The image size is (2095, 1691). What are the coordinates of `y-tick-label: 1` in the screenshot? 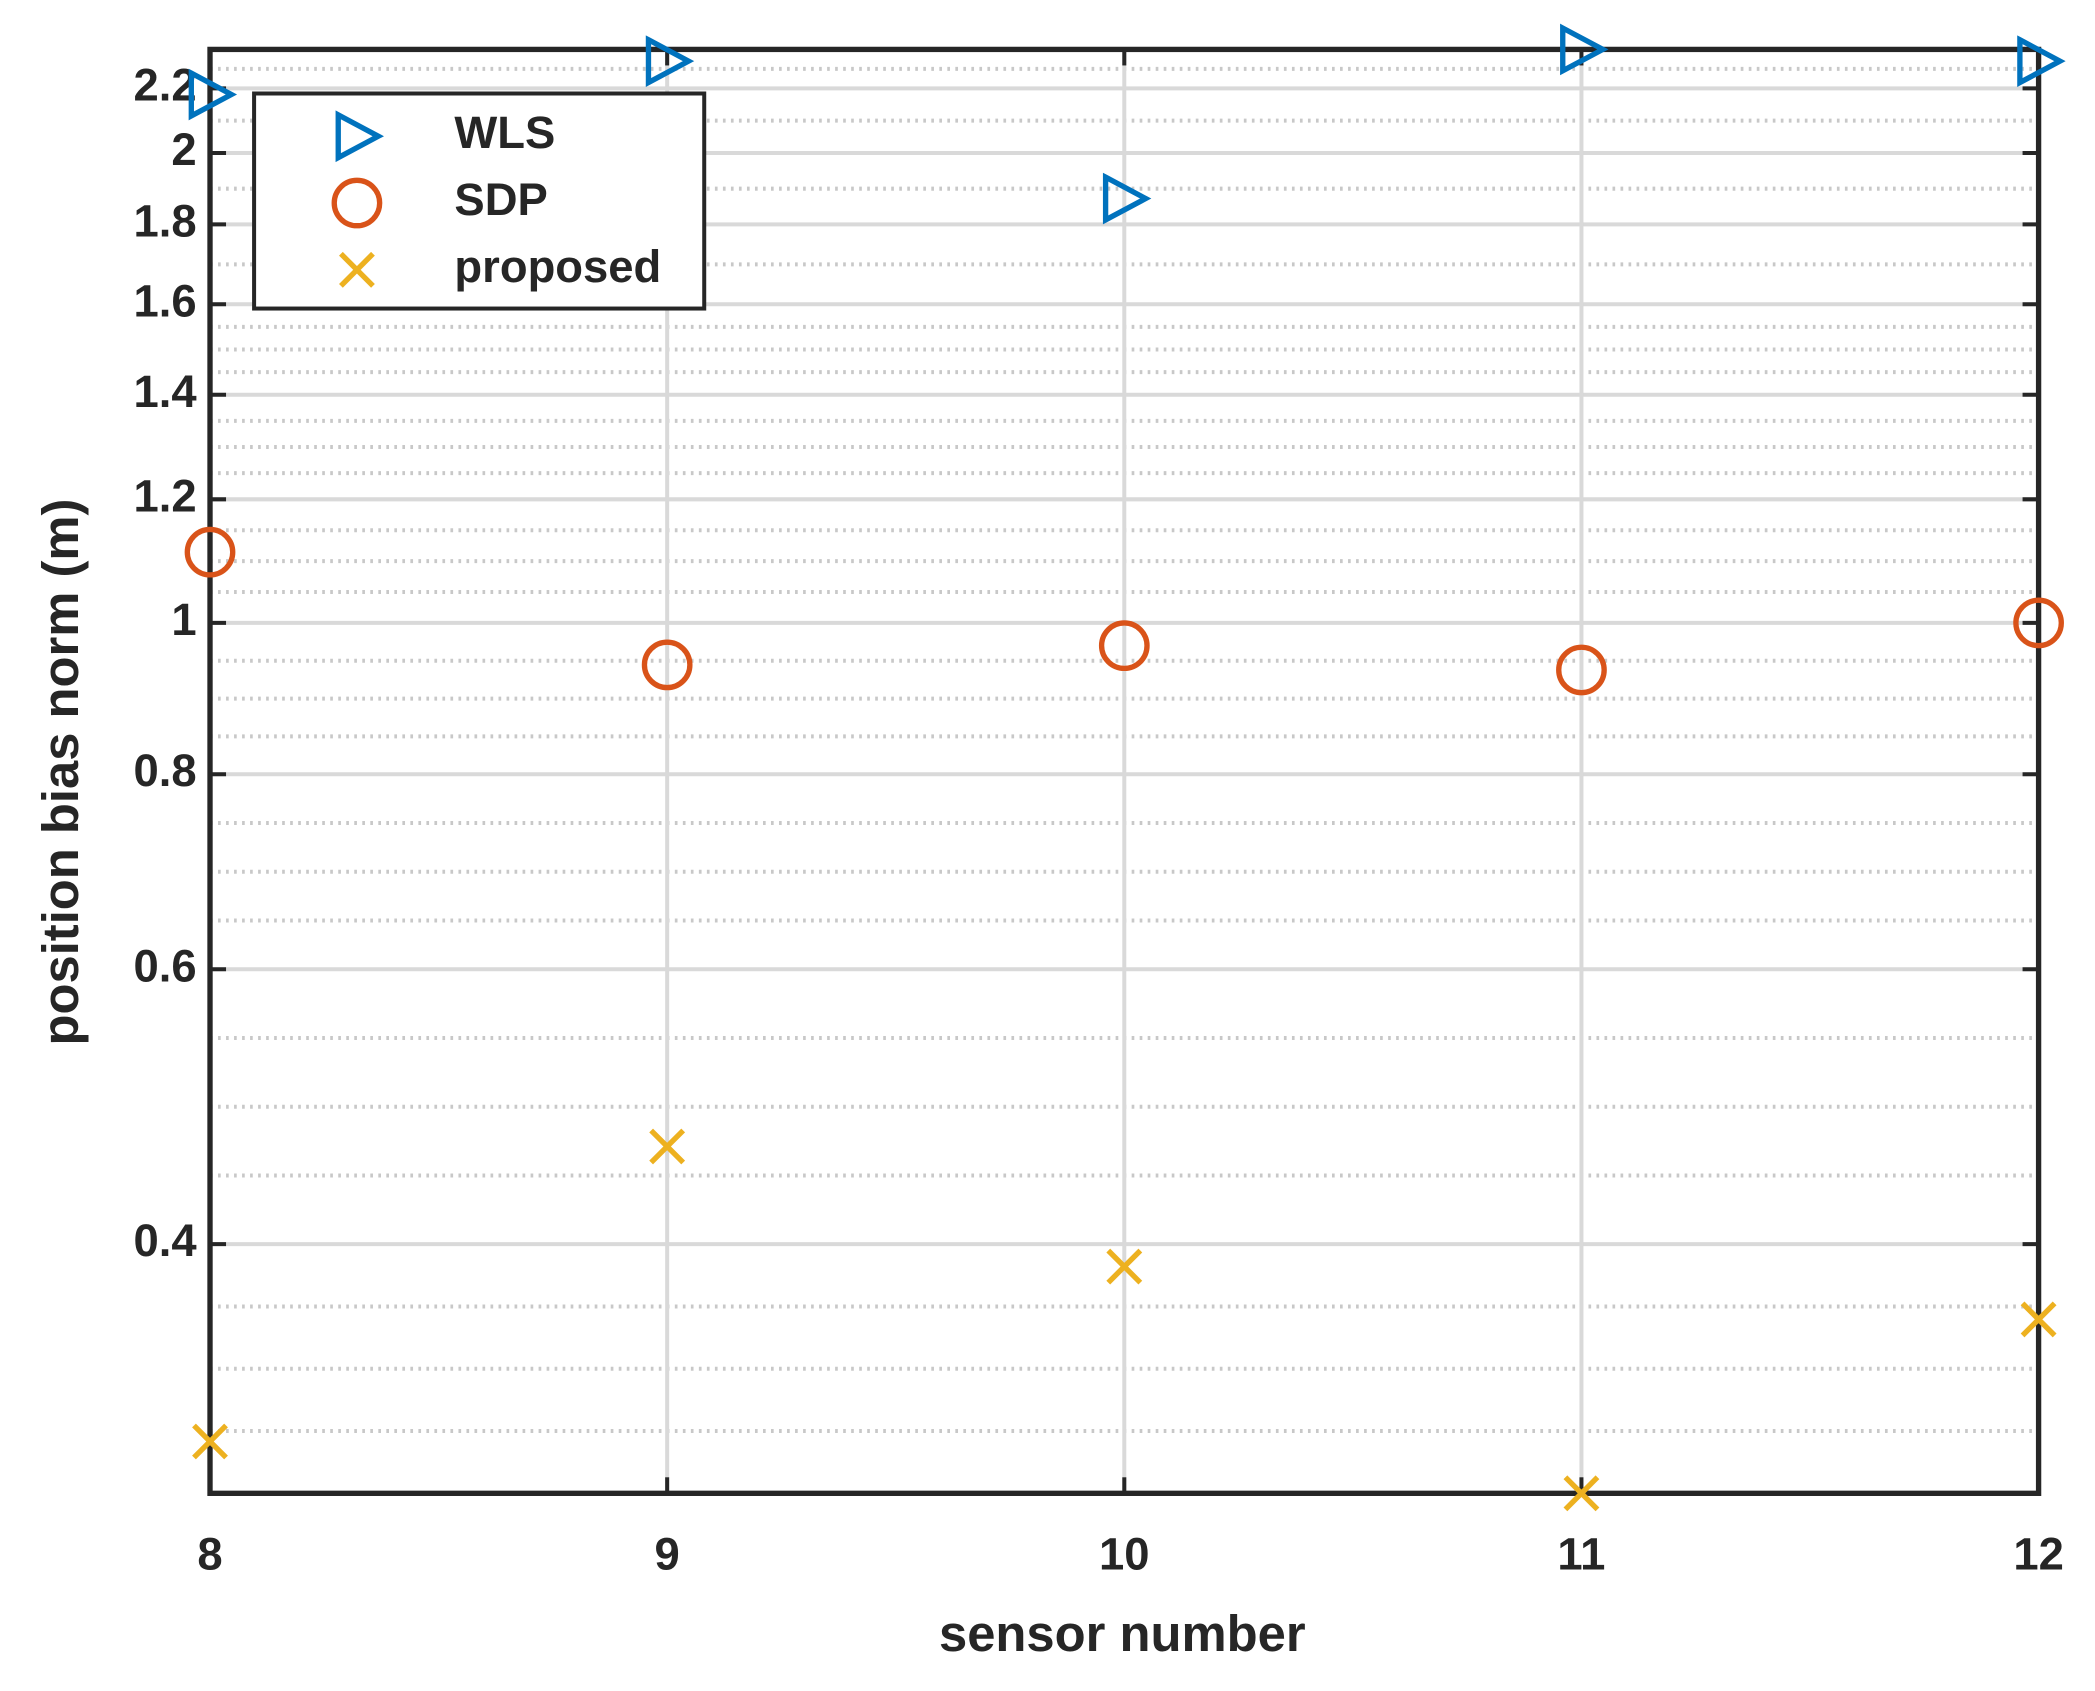 It's located at (183, 619).